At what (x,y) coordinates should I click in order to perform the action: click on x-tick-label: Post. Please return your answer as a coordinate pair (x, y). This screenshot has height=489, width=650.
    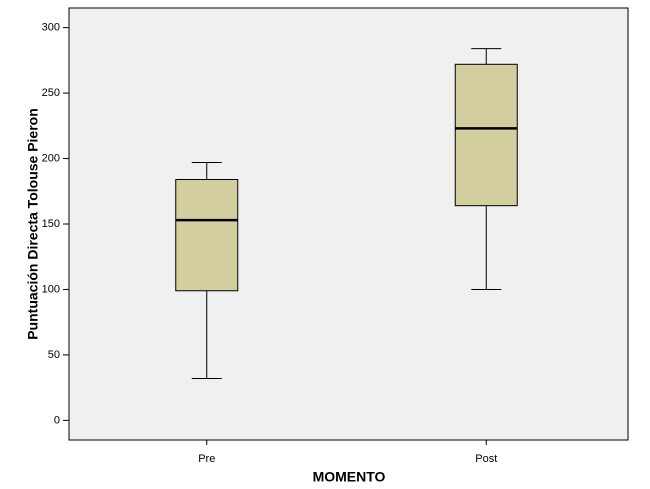
    Looking at the image, I should click on (486, 459).